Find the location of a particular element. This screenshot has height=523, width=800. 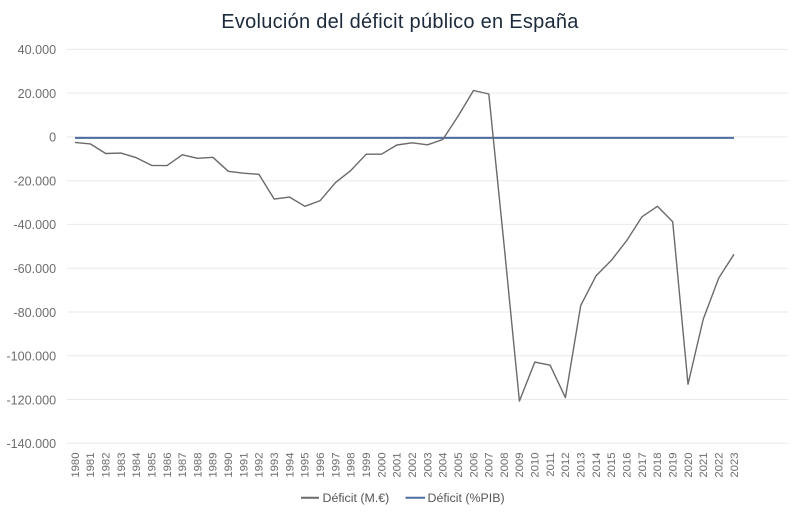

svg-text: 1980 is located at coordinates (76, 465).